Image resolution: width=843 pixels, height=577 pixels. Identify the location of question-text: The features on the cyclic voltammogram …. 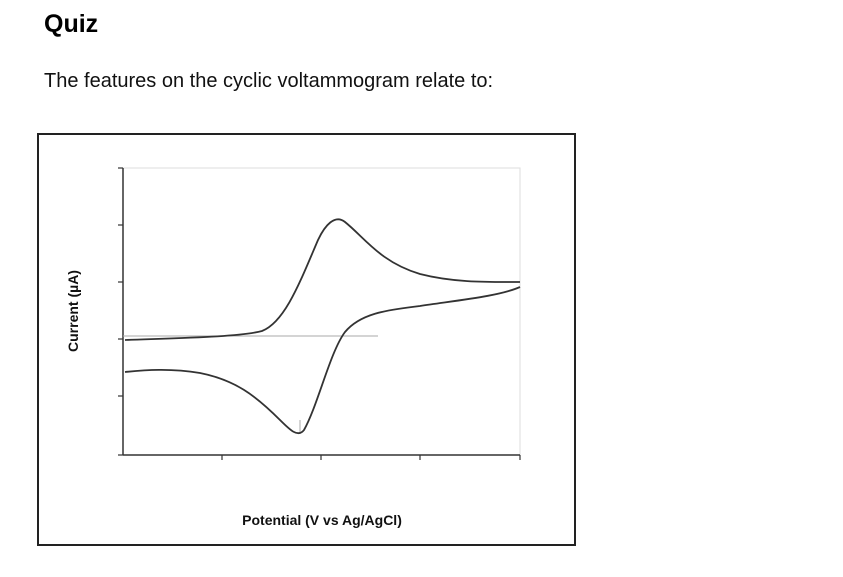
(269, 81).